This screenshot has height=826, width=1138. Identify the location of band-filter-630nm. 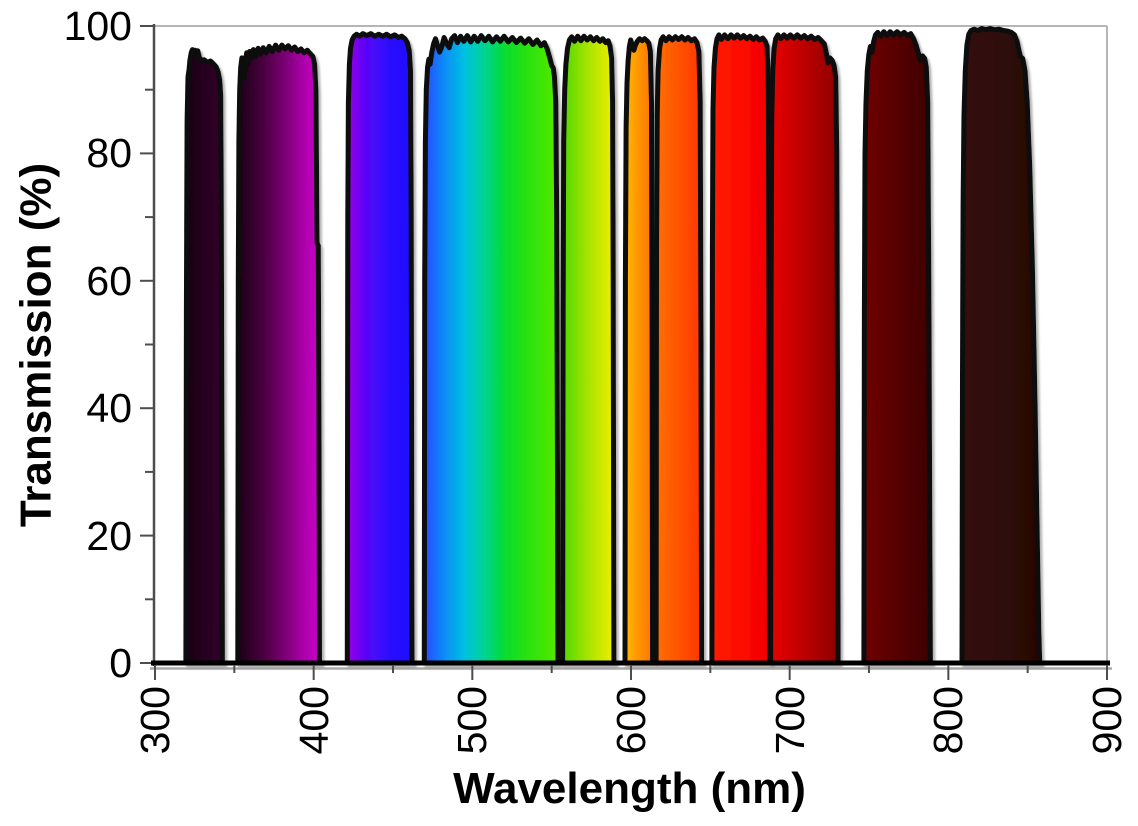
(679, 350).